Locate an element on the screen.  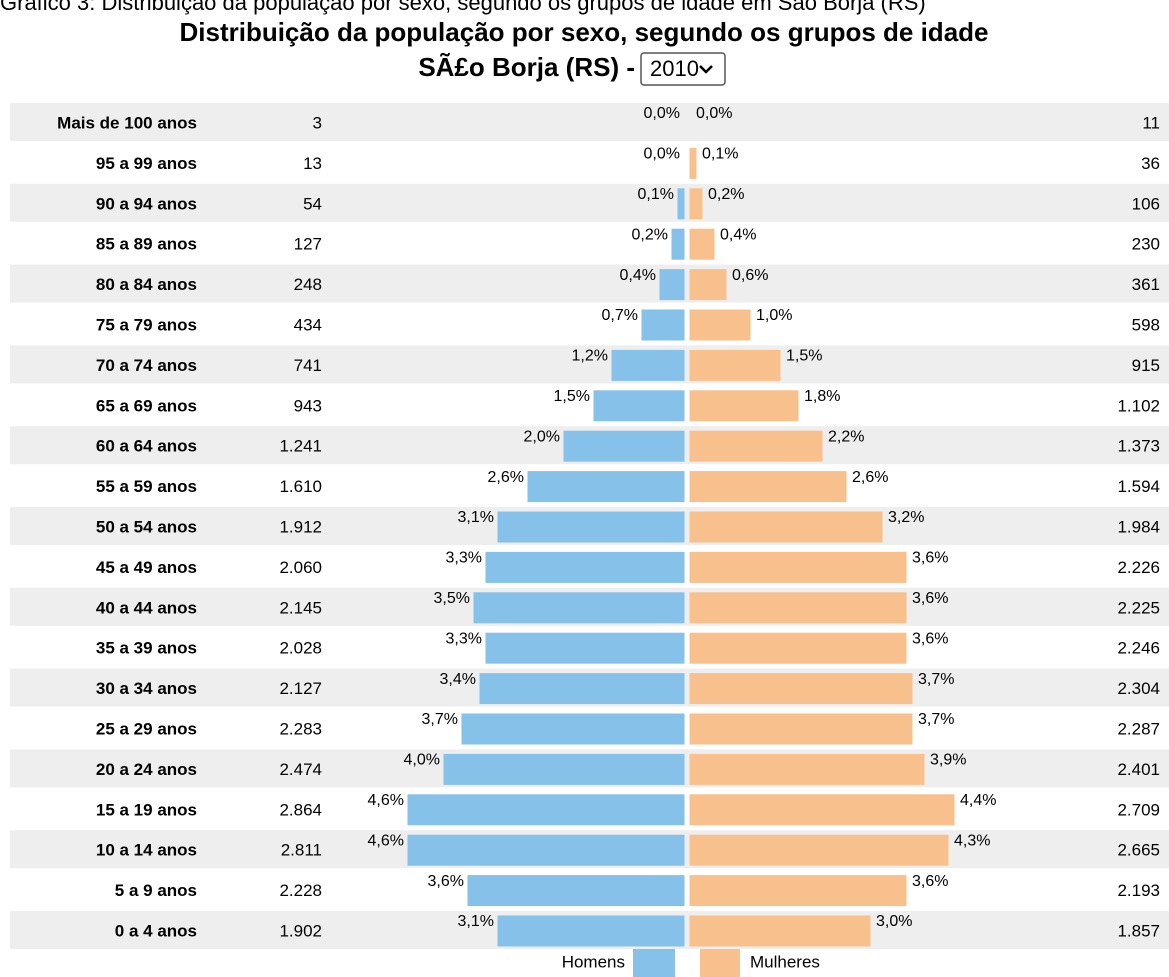
count-label: 248 is located at coordinates (308, 284).